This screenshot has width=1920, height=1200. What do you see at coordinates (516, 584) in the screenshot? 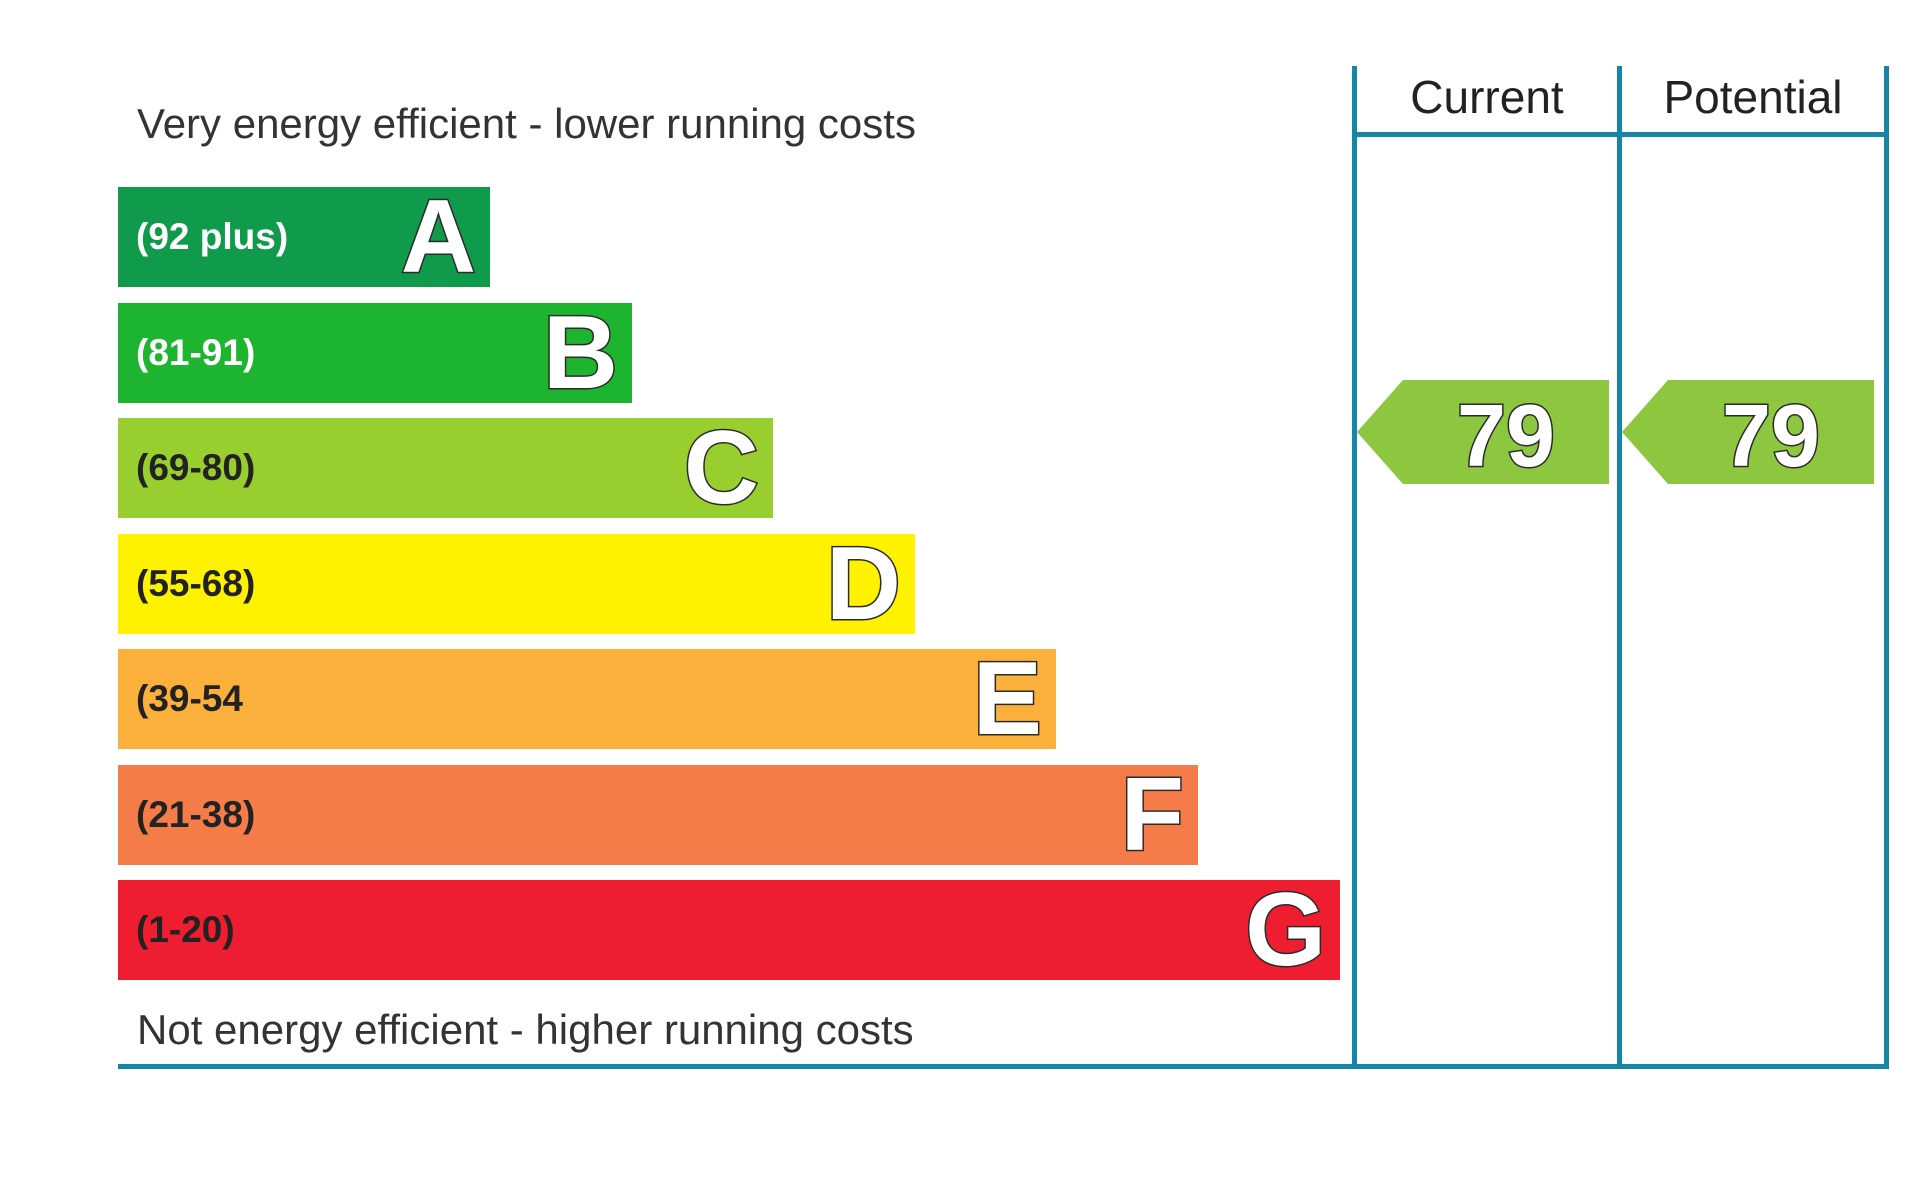
I see `band-d: (55-68) D` at bounding box center [516, 584].